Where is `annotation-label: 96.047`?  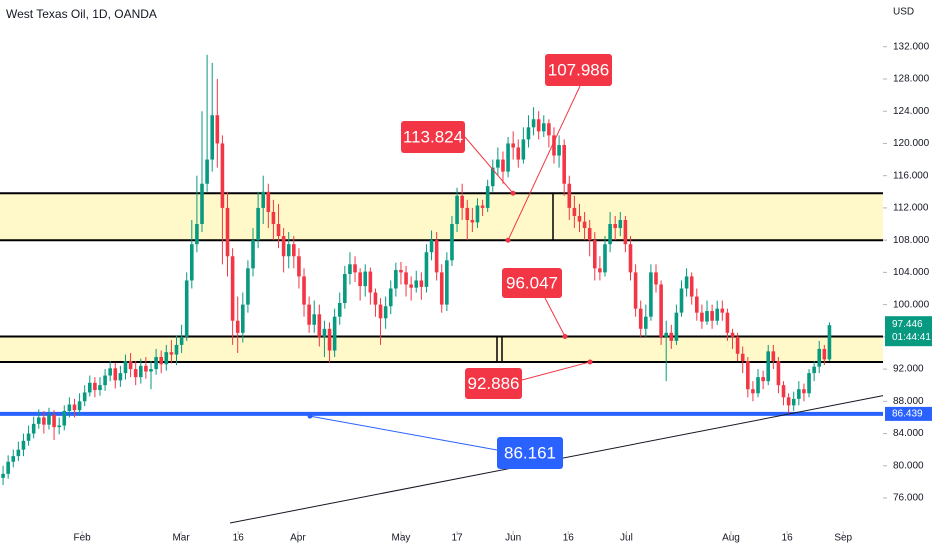 annotation-label: 96.047 is located at coordinates (532, 282).